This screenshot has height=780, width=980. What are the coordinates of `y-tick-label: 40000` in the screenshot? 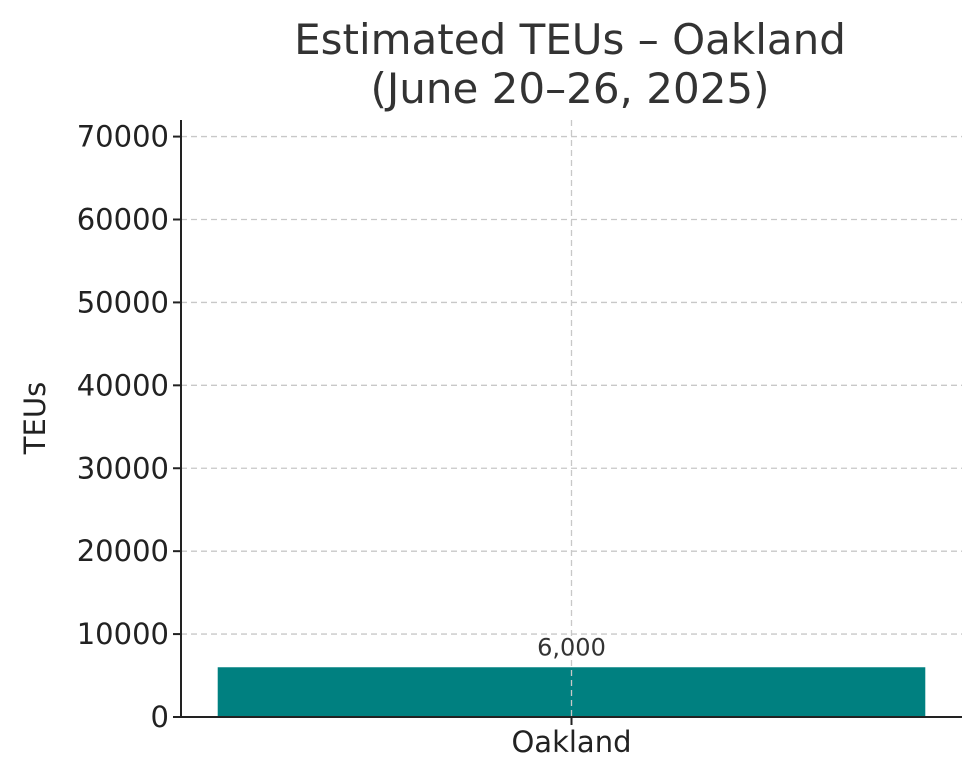 It's located at (123, 385).